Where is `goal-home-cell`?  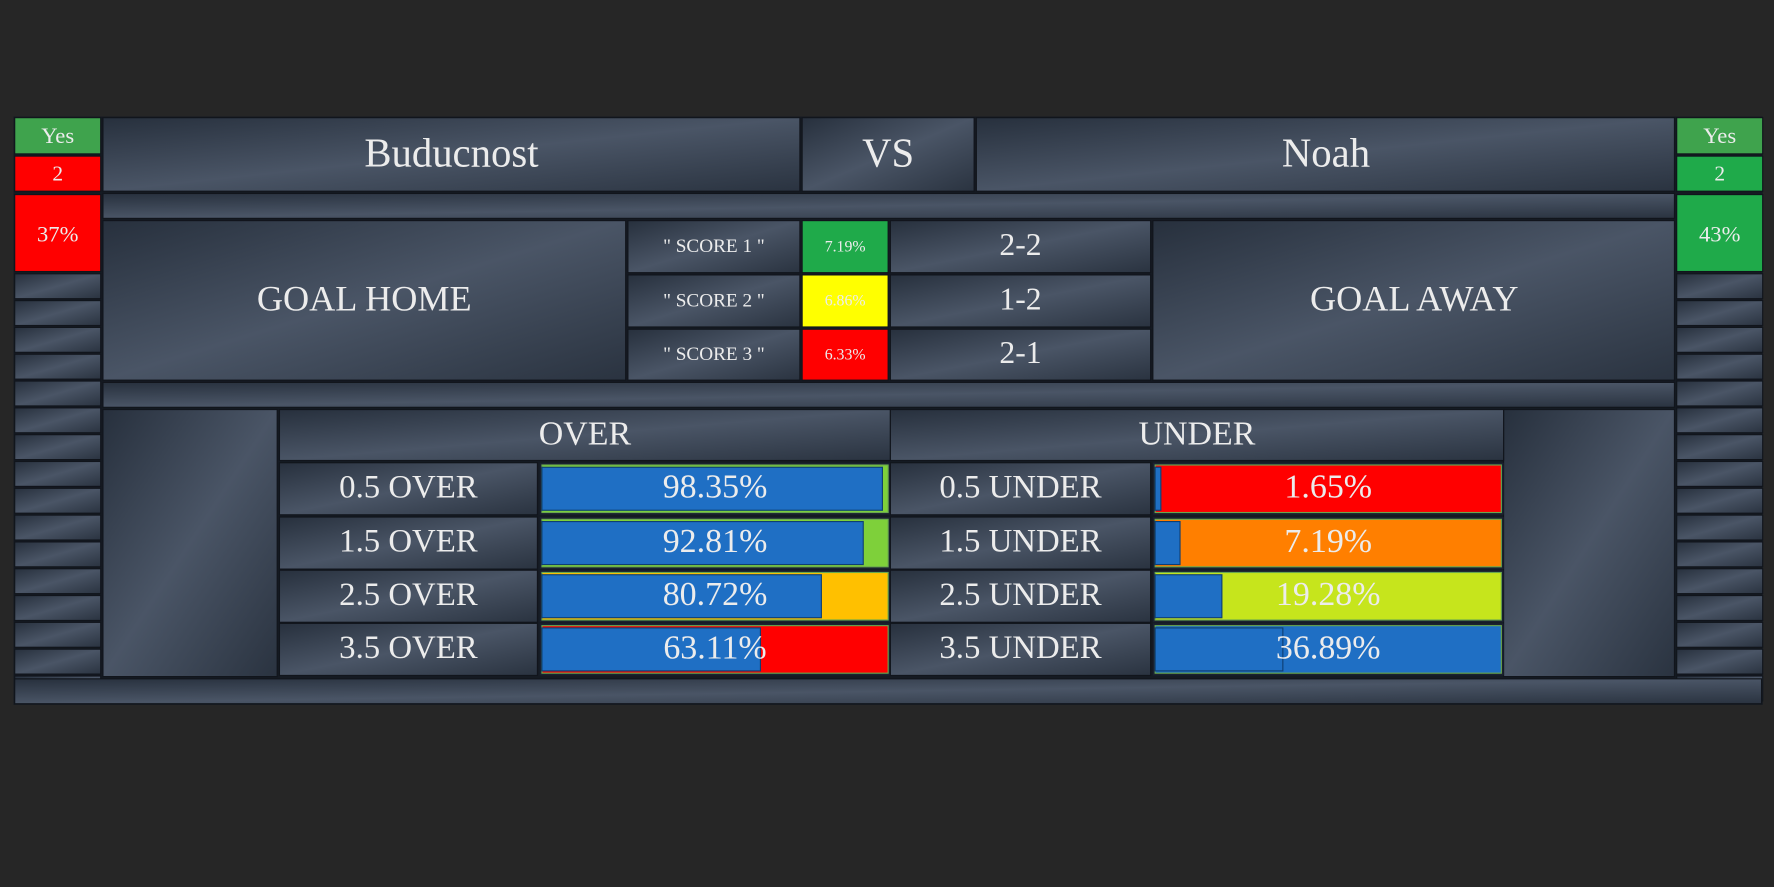 goal-home-cell is located at coordinates (364, 300).